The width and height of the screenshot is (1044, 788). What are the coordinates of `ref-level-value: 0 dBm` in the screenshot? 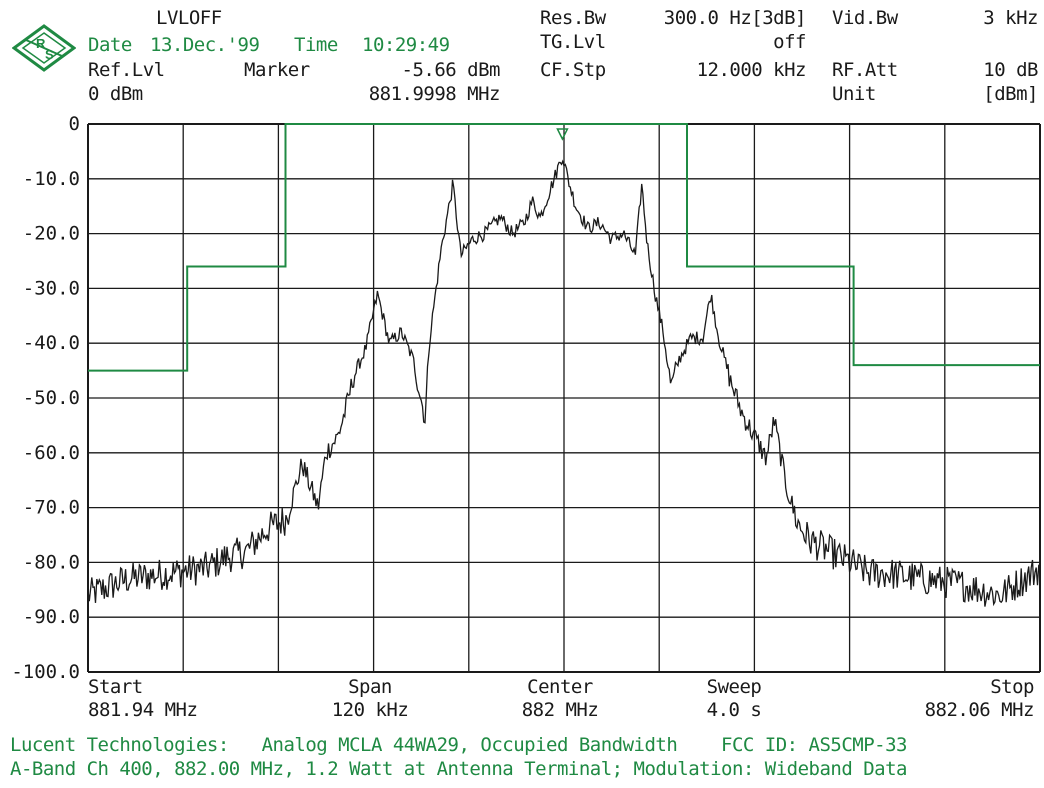 It's located at (115, 94).